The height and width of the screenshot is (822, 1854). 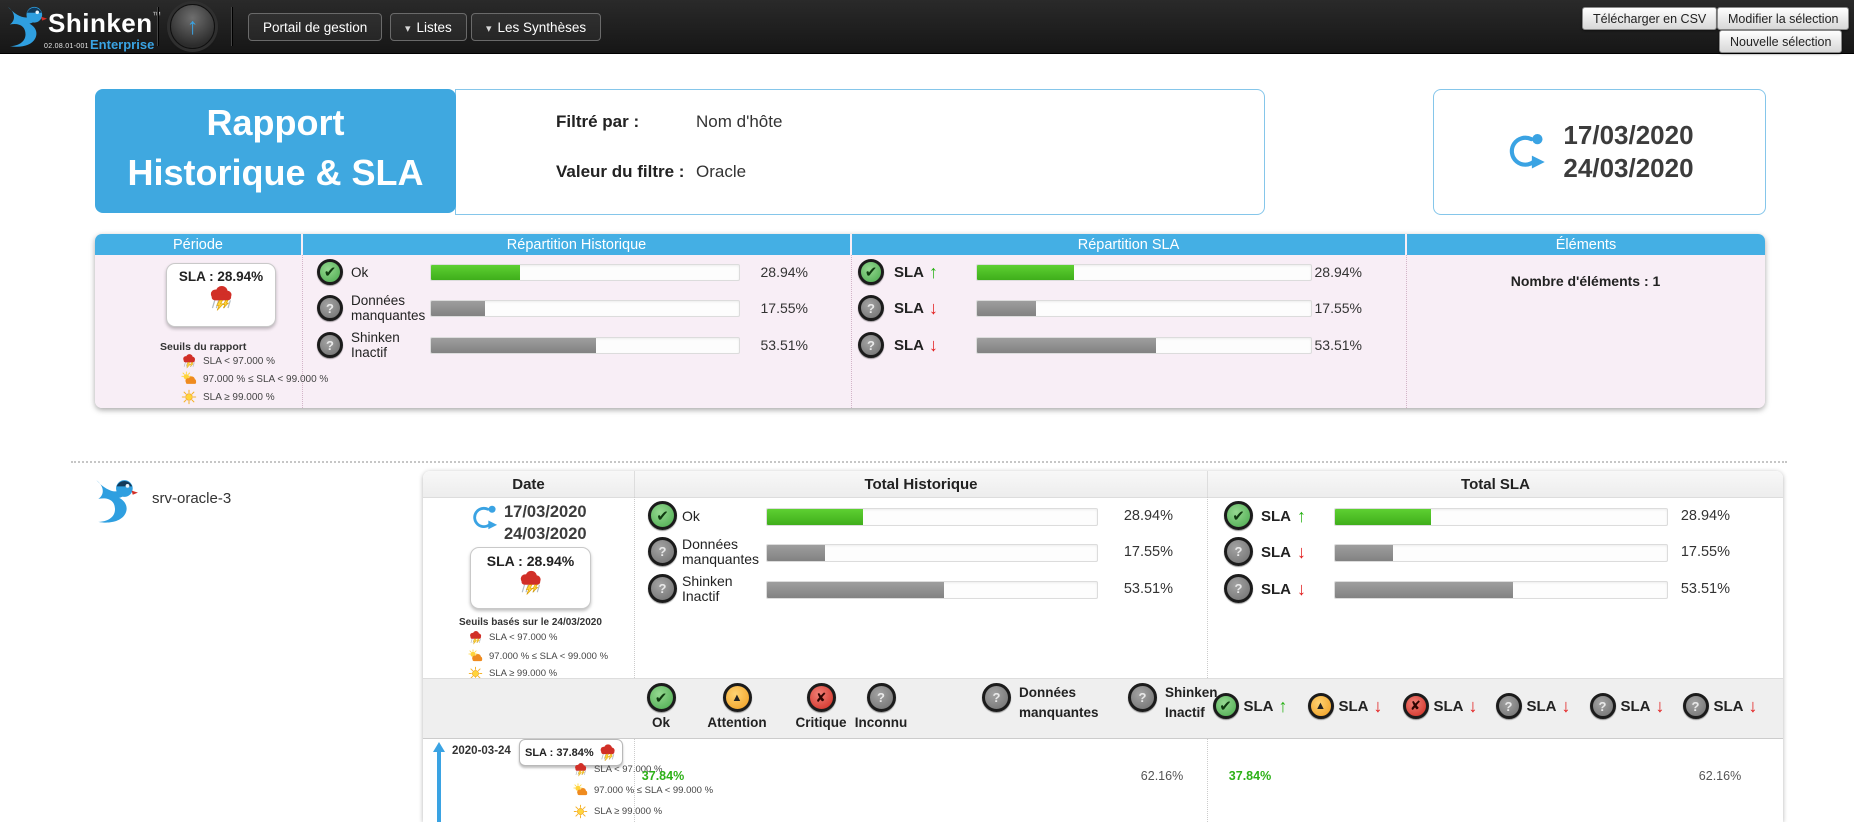 I want to click on menu-lists-button: Listes, so click(x=428, y=27).